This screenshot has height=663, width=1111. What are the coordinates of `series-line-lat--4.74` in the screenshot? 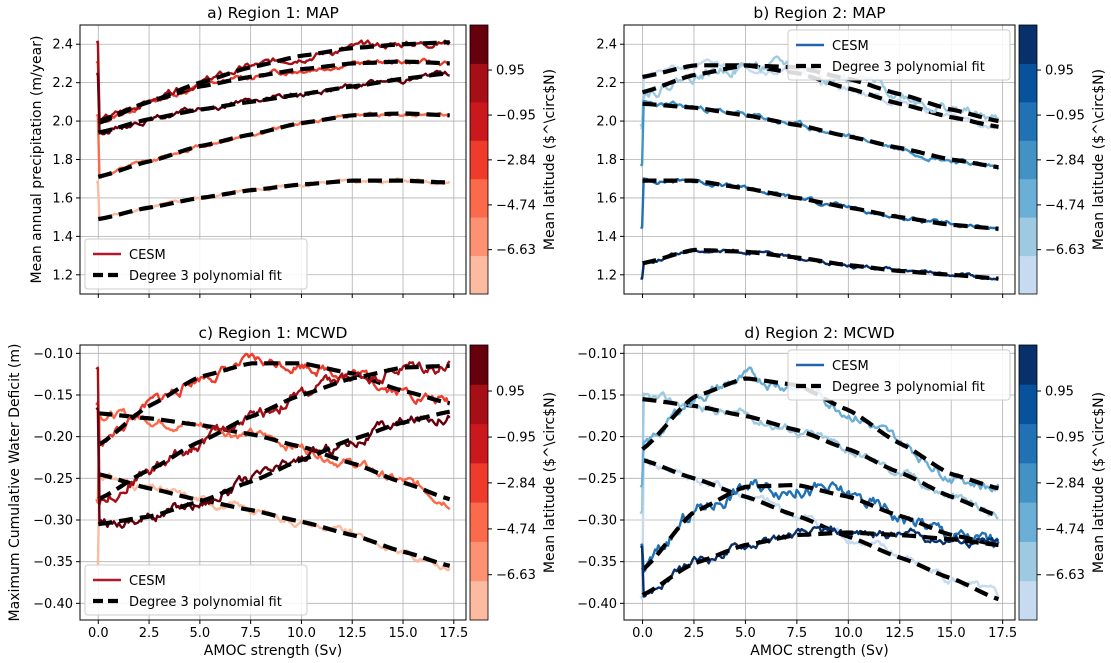 It's located at (819, 455).